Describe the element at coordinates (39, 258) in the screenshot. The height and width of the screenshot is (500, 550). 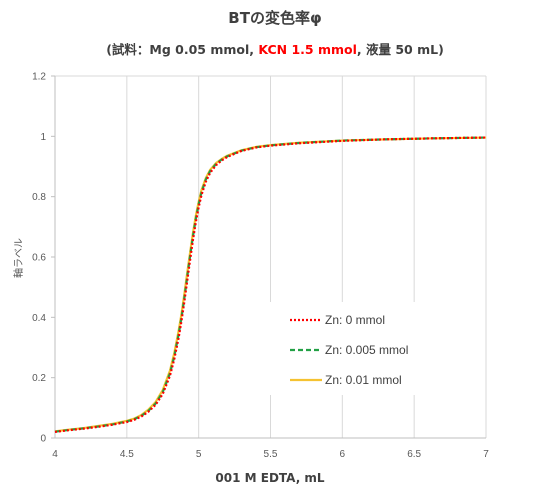
I see `y-tick-label: 0.6` at that location.